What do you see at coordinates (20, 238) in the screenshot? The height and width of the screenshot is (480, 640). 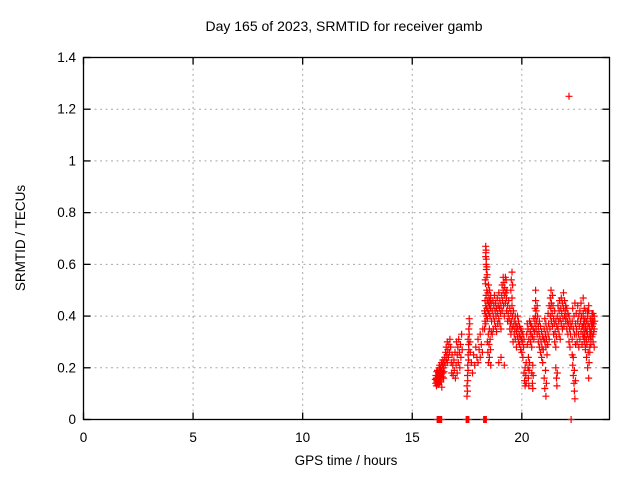 I see `y-axis-label: SRMTID / TECUs` at bounding box center [20, 238].